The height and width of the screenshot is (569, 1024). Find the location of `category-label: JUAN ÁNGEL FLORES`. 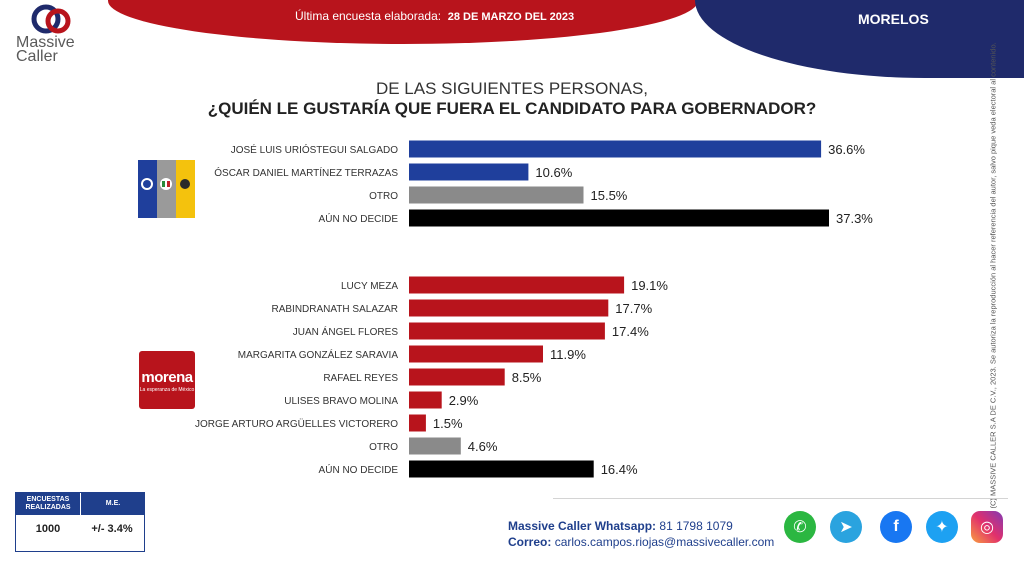

category-label: JUAN ÁNGEL FLORES is located at coordinates (346, 331).